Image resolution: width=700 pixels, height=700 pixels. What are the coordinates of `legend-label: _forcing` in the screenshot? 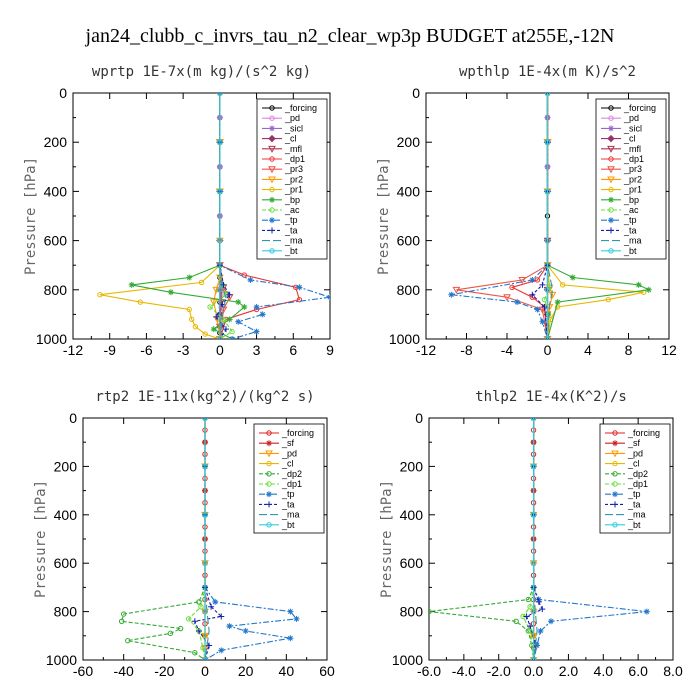 It's located at (300, 108).